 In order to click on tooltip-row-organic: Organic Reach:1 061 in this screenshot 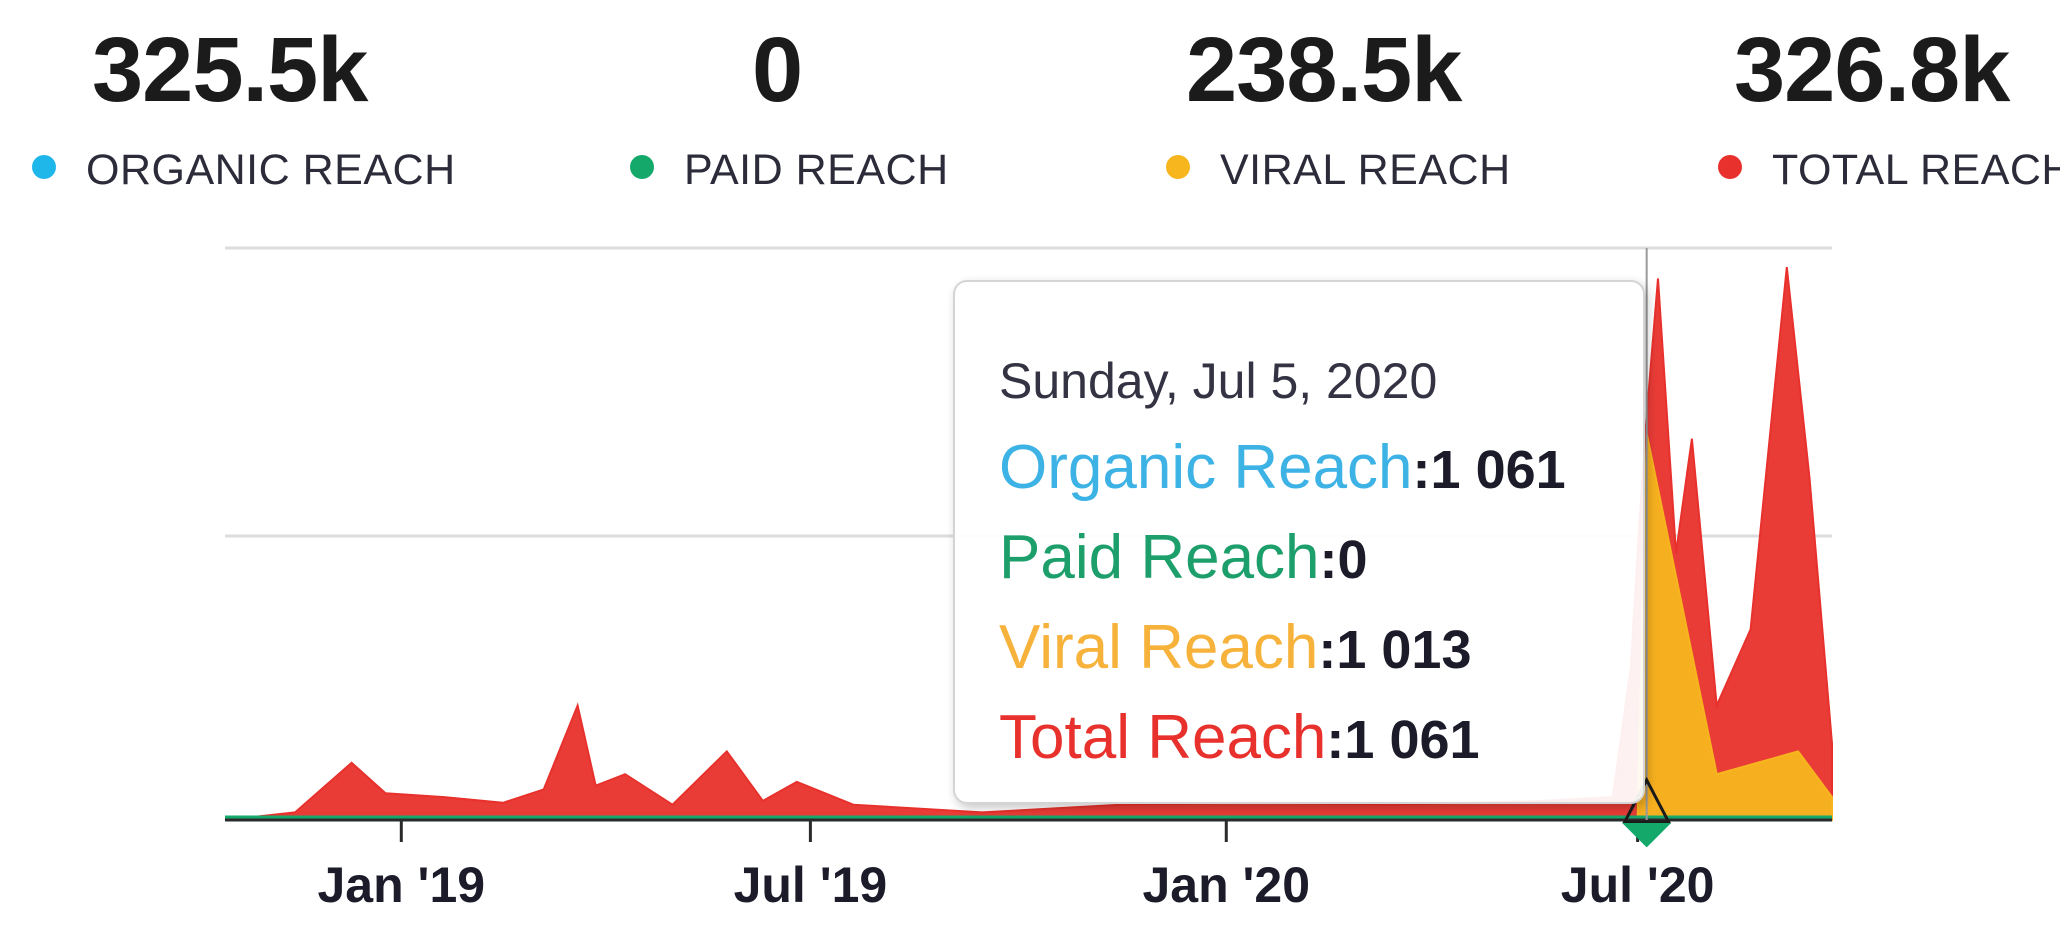, I will do `click(1282, 467)`.